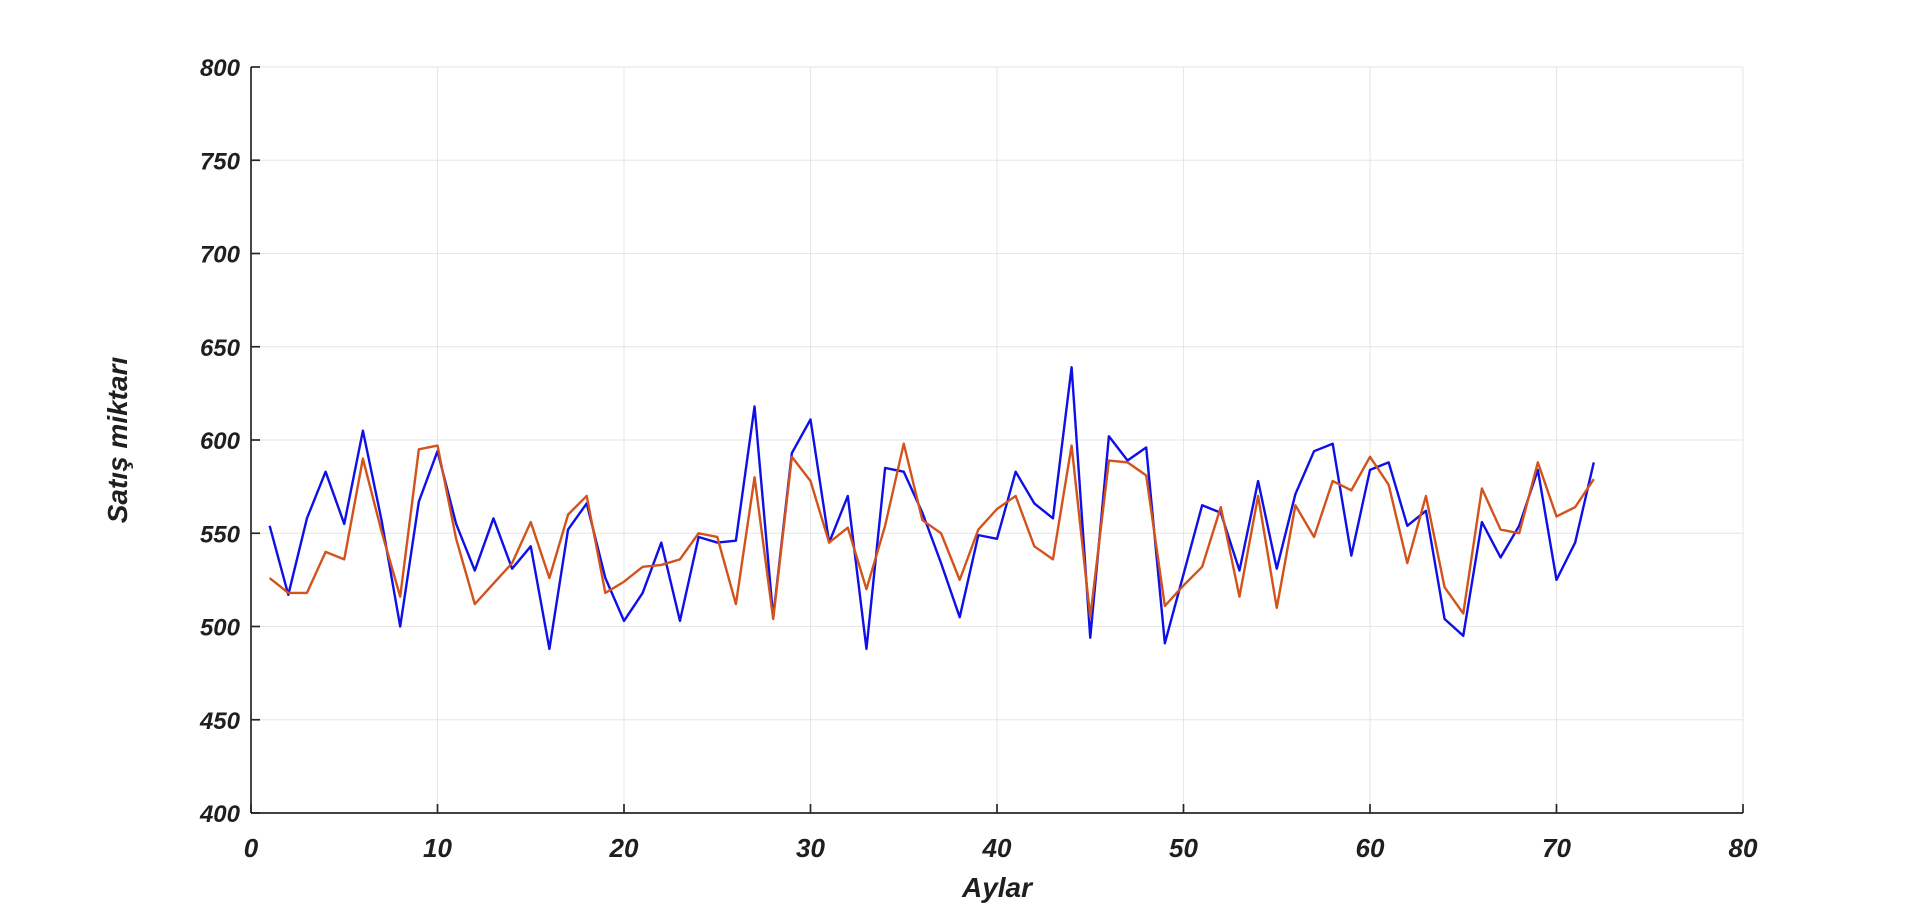 The height and width of the screenshot is (916, 1920). Describe the element at coordinates (1183, 848) in the screenshot. I see `x-tick-label: 50` at that location.